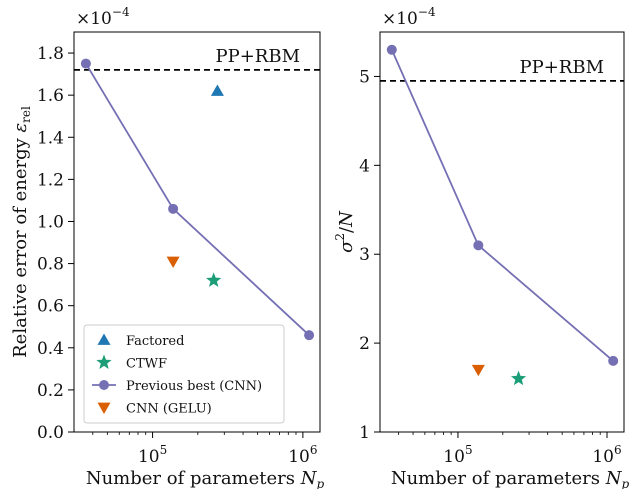 The width and height of the screenshot is (632, 489). Describe the element at coordinates (364, 166) in the screenshot. I see `y-tick-label: 4` at that location.